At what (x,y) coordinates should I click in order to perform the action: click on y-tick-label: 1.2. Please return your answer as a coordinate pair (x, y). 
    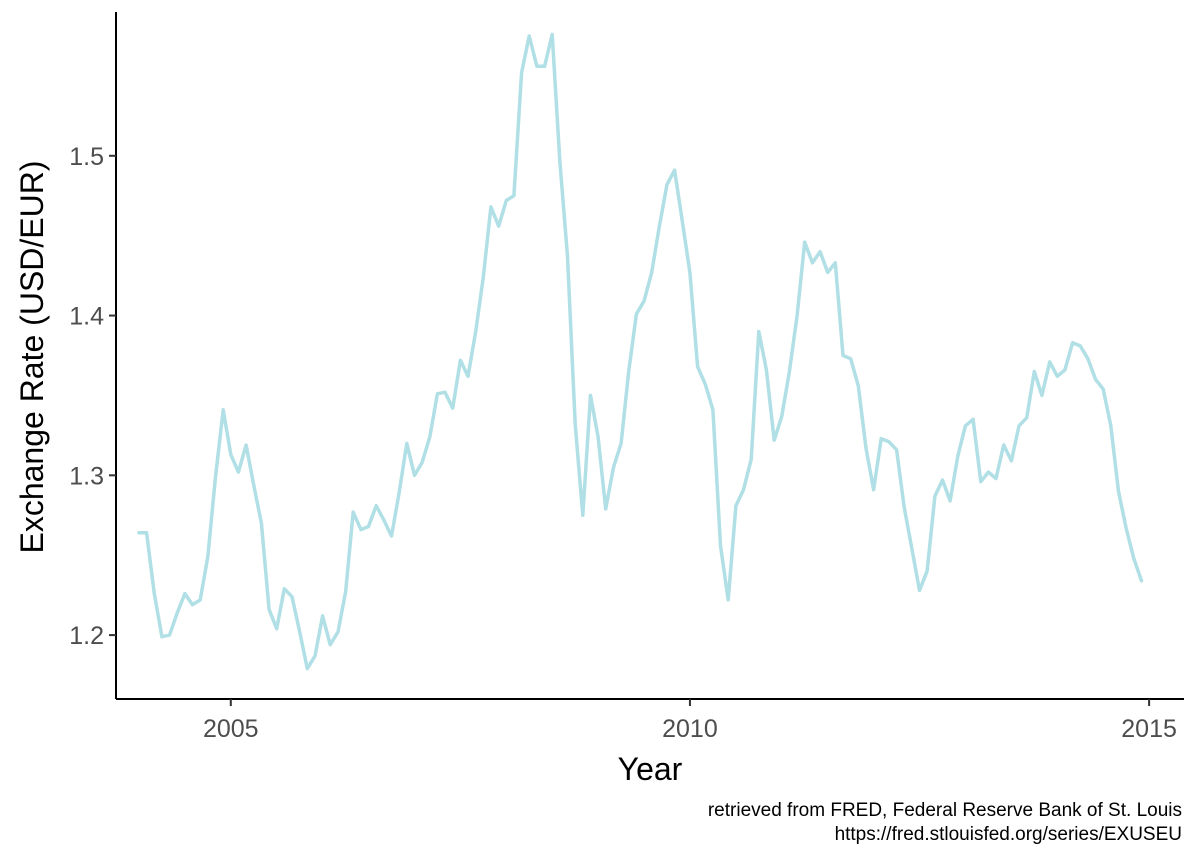
    Looking at the image, I should click on (86, 636).